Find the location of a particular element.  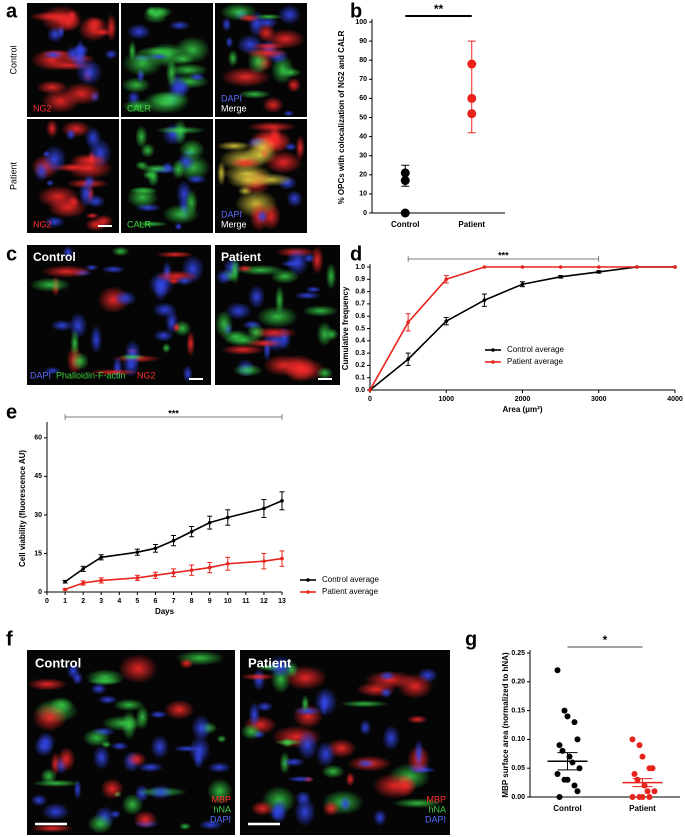

x-axis-label: Days is located at coordinates (165, 611).